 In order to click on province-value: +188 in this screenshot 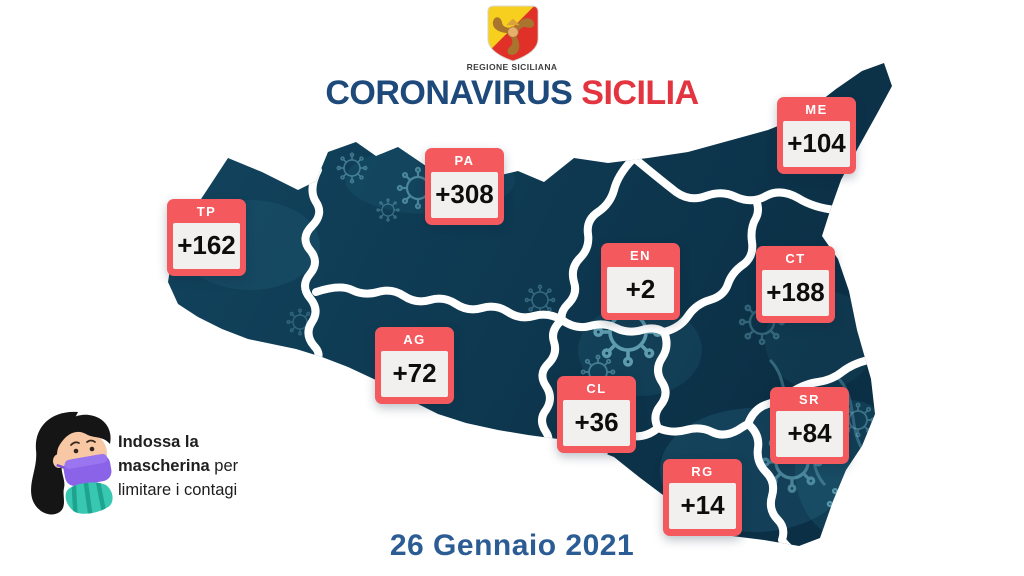, I will do `click(795, 293)`.